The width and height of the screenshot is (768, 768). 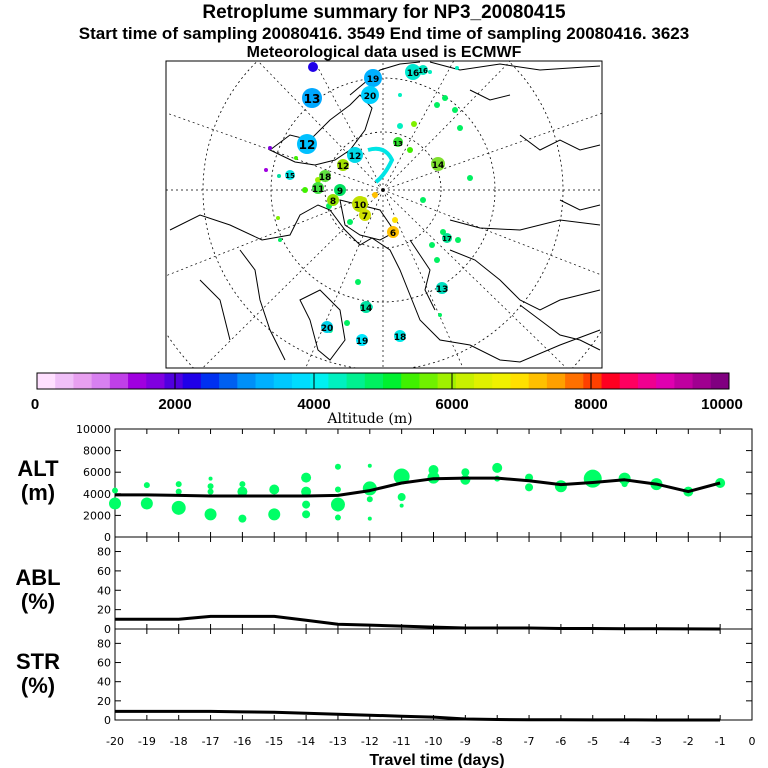 What do you see at coordinates (381, 165) in the screenshot?
I see `trajectory-path` at bounding box center [381, 165].